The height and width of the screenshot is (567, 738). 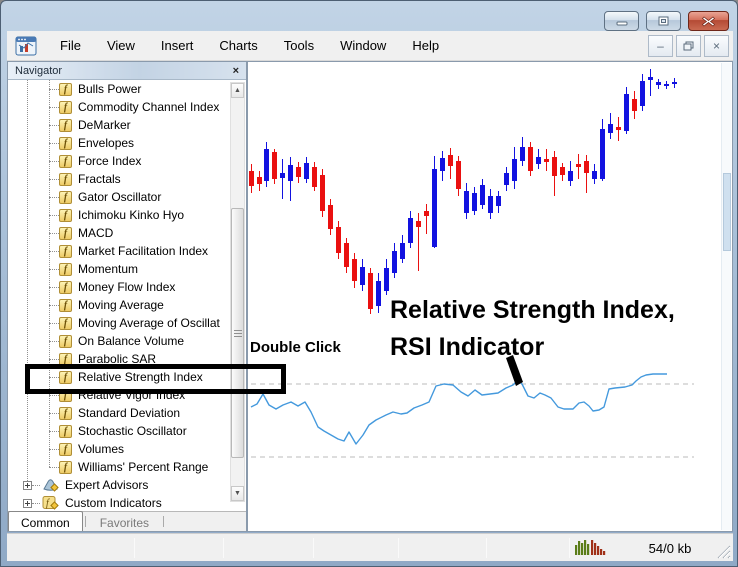 I want to click on double-click-annotation: Double Click, so click(x=295, y=347).